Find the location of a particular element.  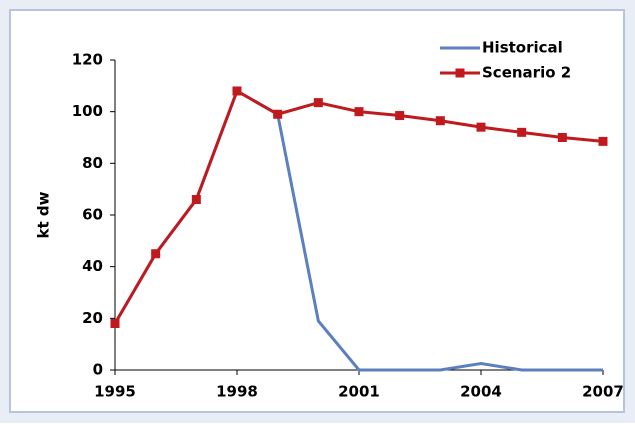

y-tick-label: 60 is located at coordinates (92, 215).